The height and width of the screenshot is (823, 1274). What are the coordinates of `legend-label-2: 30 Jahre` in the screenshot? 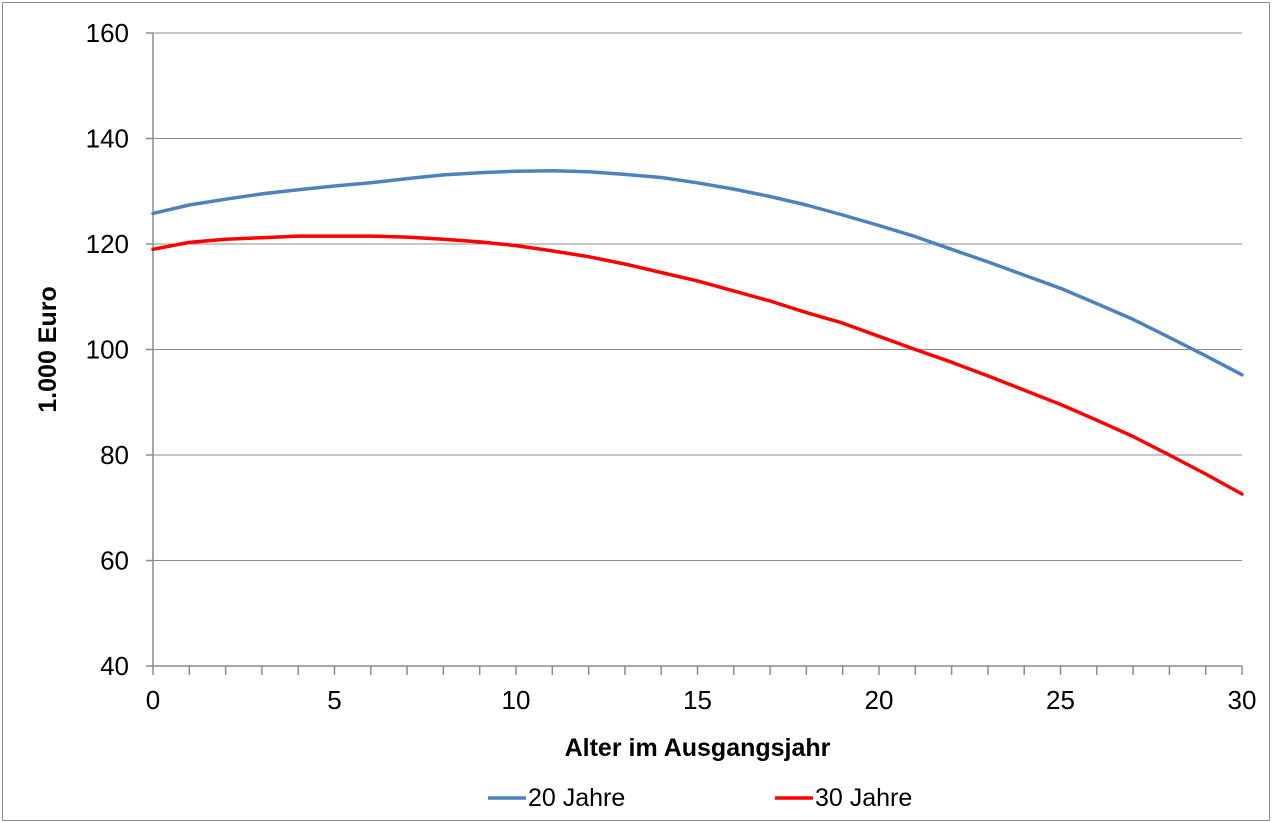 It's located at (863, 798).